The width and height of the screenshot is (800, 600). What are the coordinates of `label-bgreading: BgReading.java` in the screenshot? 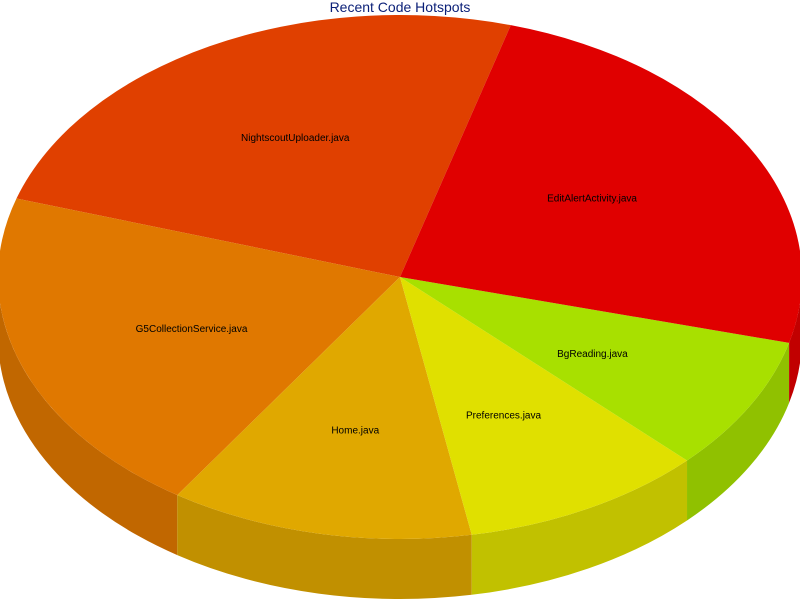 It's located at (592, 354).